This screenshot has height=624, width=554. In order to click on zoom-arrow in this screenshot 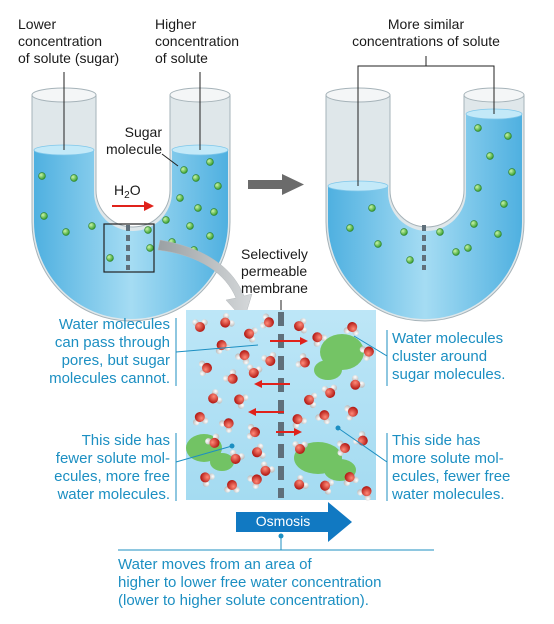, I will do `click(205, 280)`.